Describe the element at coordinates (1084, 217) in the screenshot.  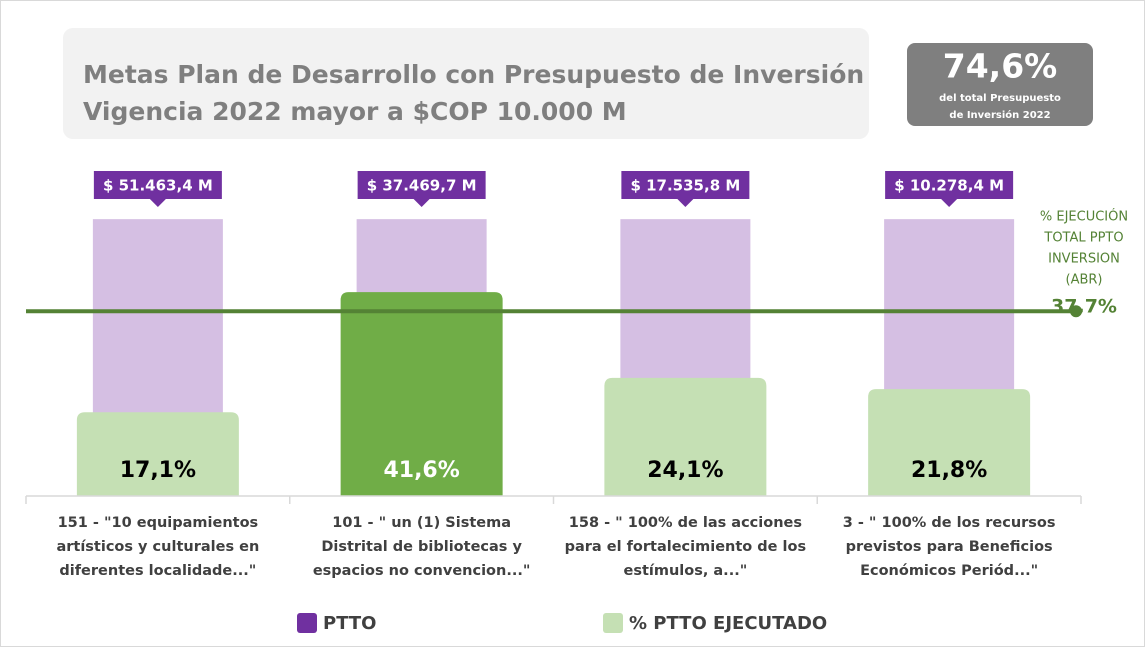
I see `reference-text: % EJECUCIÓN` at that location.